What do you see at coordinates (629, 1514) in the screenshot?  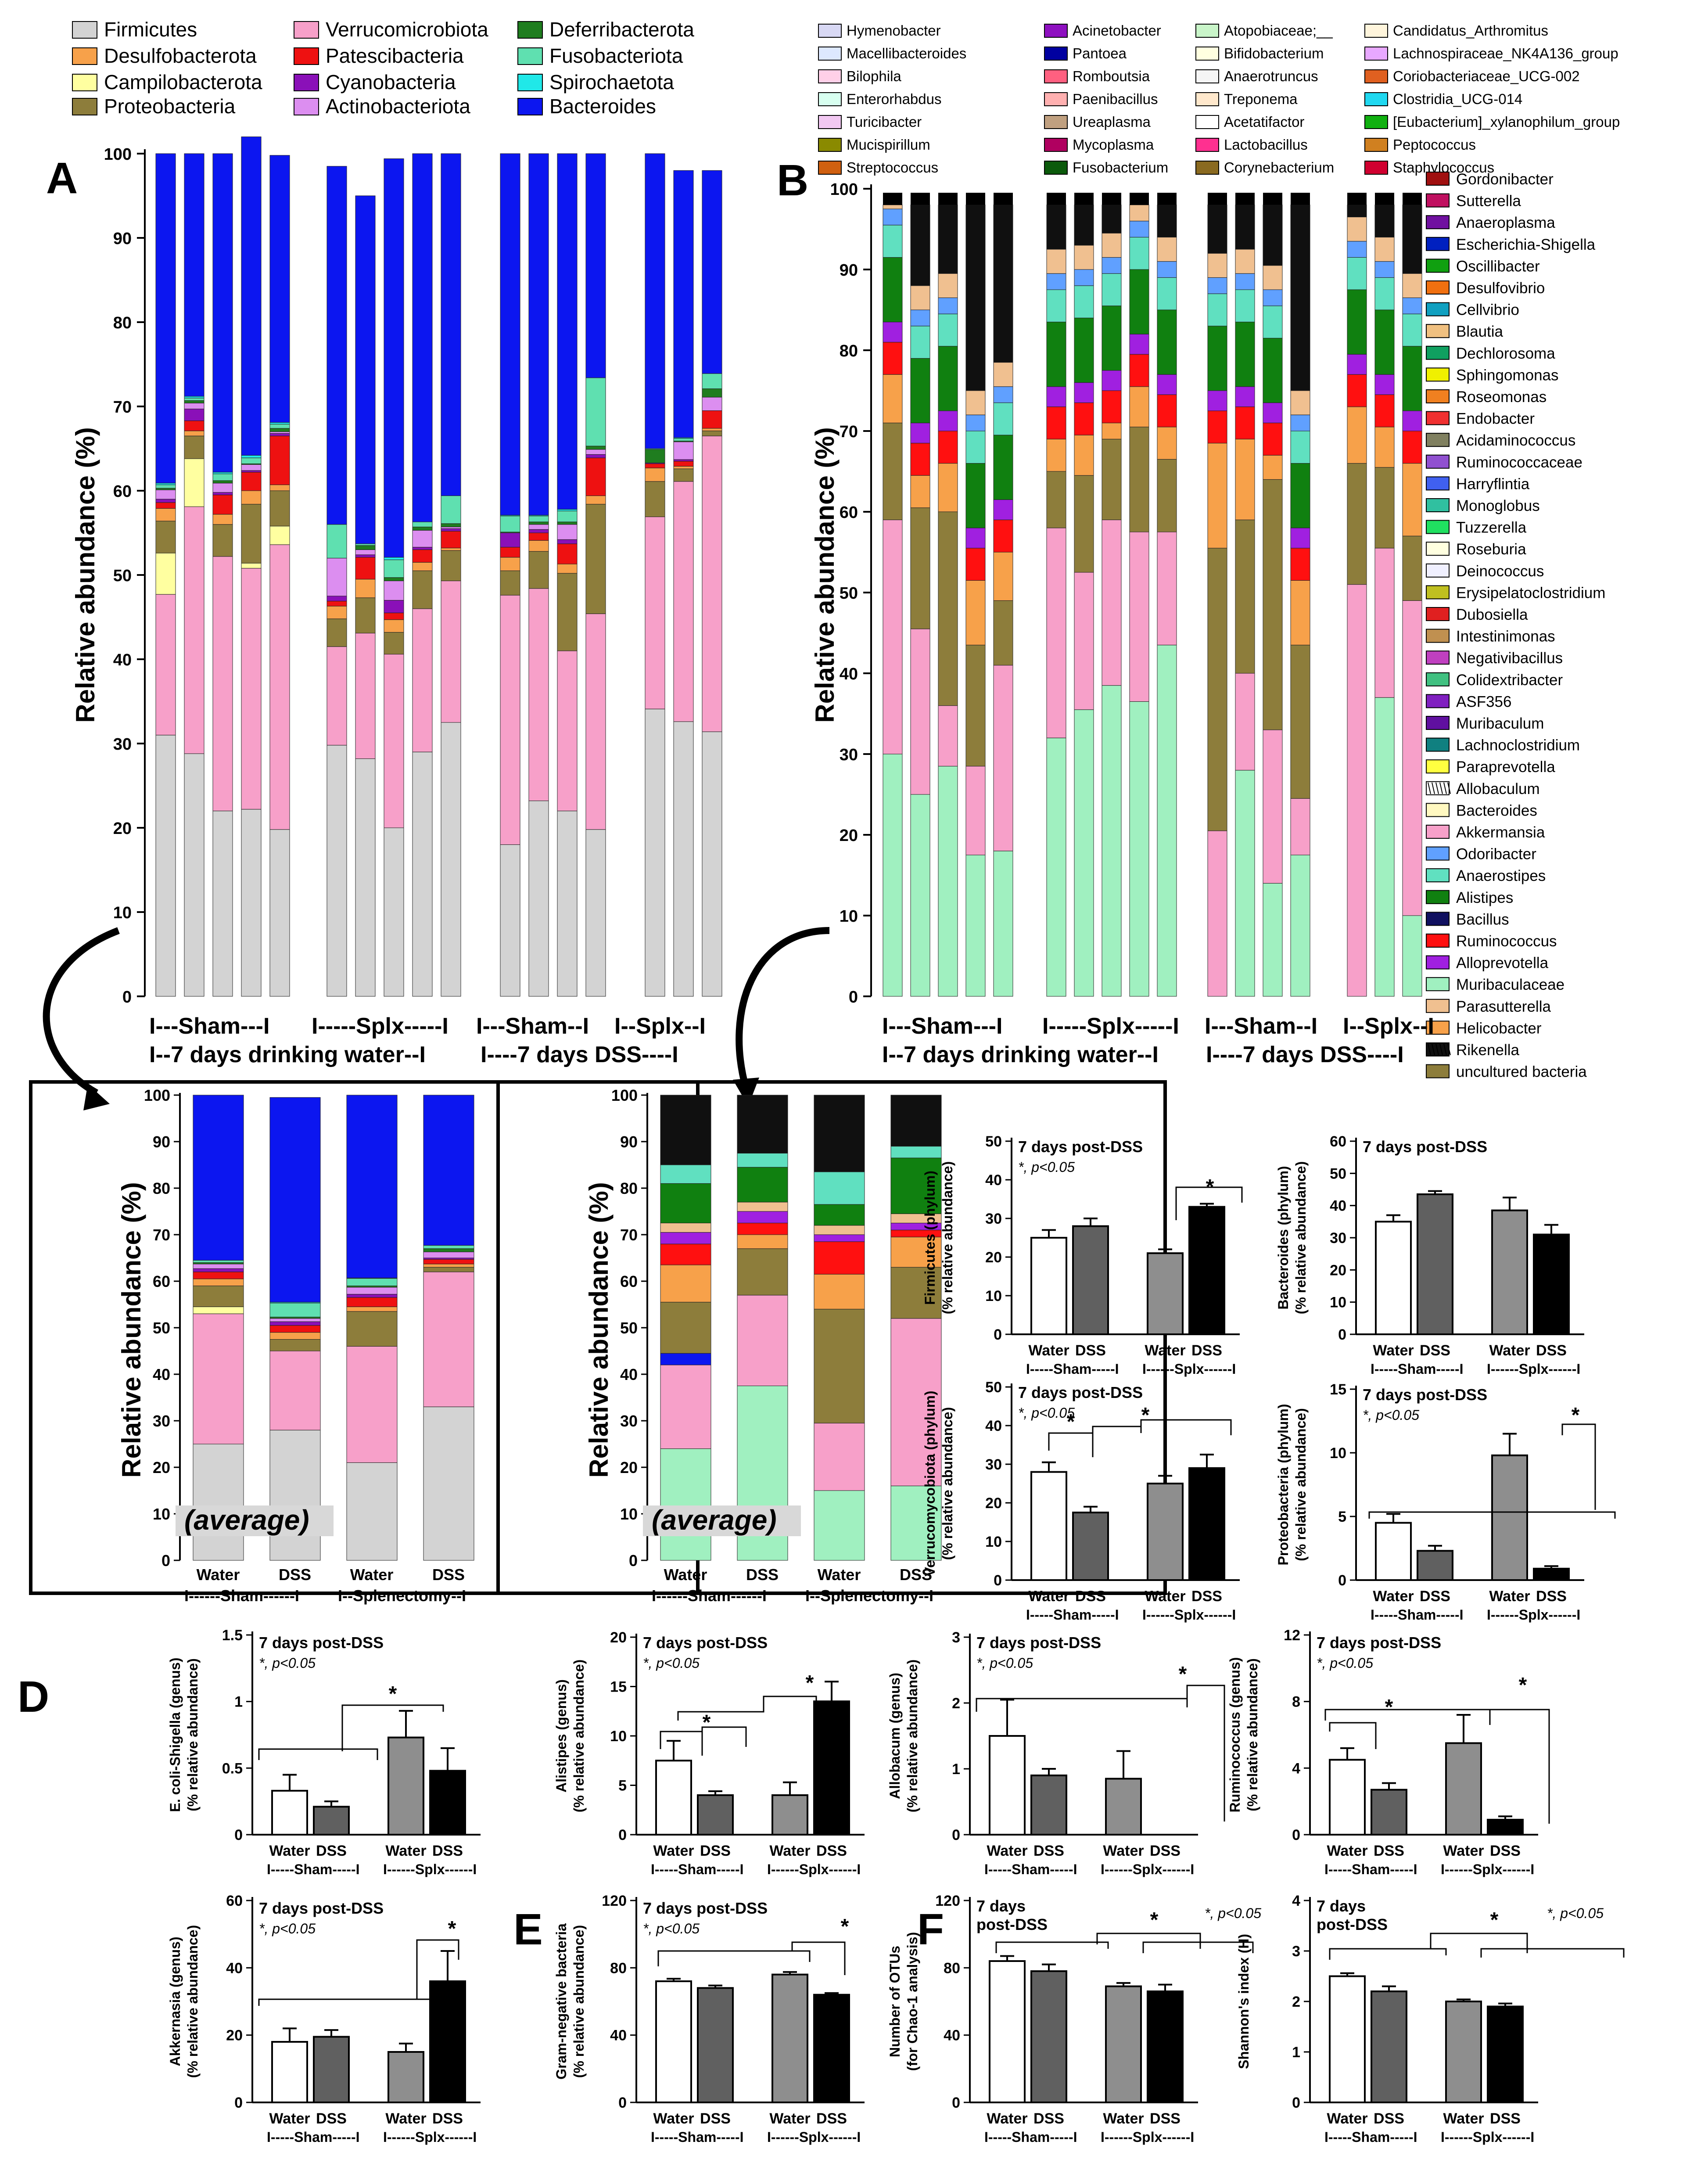 I see `y-tick-label-avg: 10` at bounding box center [629, 1514].